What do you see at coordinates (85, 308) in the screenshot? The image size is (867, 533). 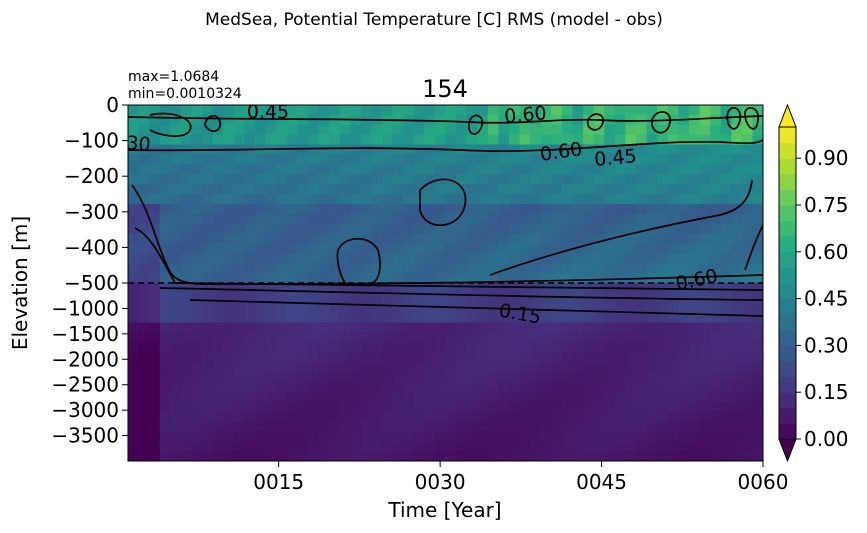 I see `y-tick-label: −1000` at bounding box center [85, 308].